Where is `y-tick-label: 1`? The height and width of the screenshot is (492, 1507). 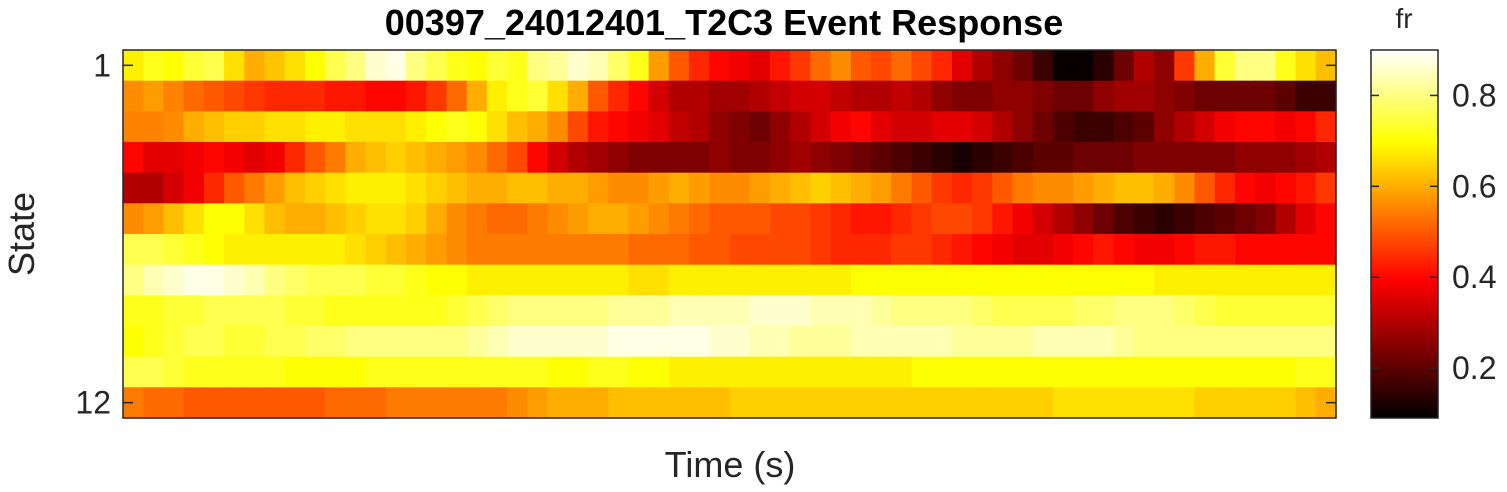 y-tick-label: 1 is located at coordinates (102, 65).